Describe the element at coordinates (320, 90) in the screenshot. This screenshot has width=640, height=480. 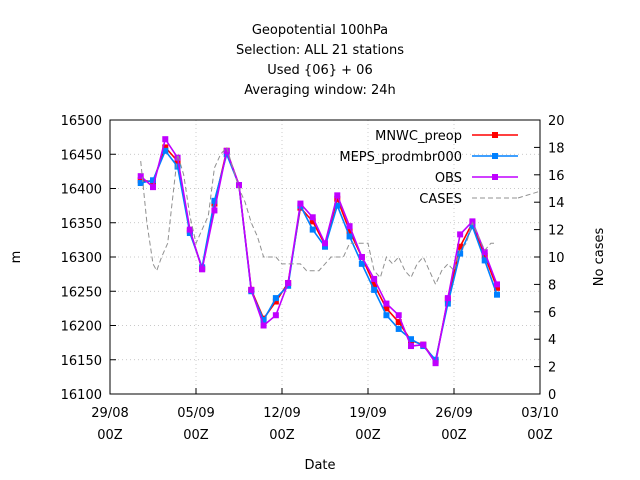
I see `title-line: Averaging window: 24h` at that location.